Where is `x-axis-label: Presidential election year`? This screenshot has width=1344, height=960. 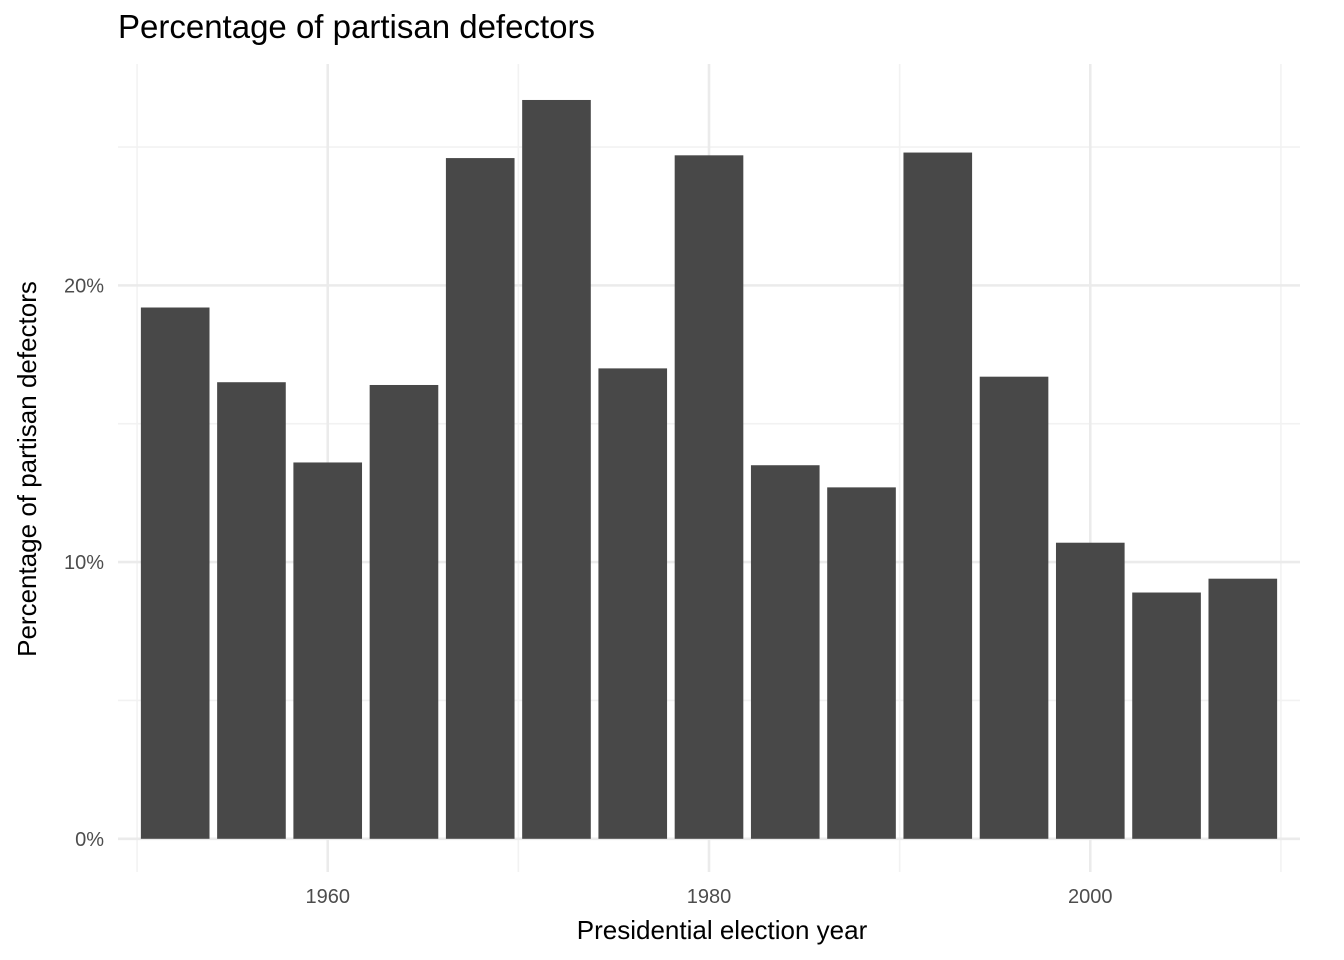 x-axis-label: Presidential election year is located at coordinates (722, 930).